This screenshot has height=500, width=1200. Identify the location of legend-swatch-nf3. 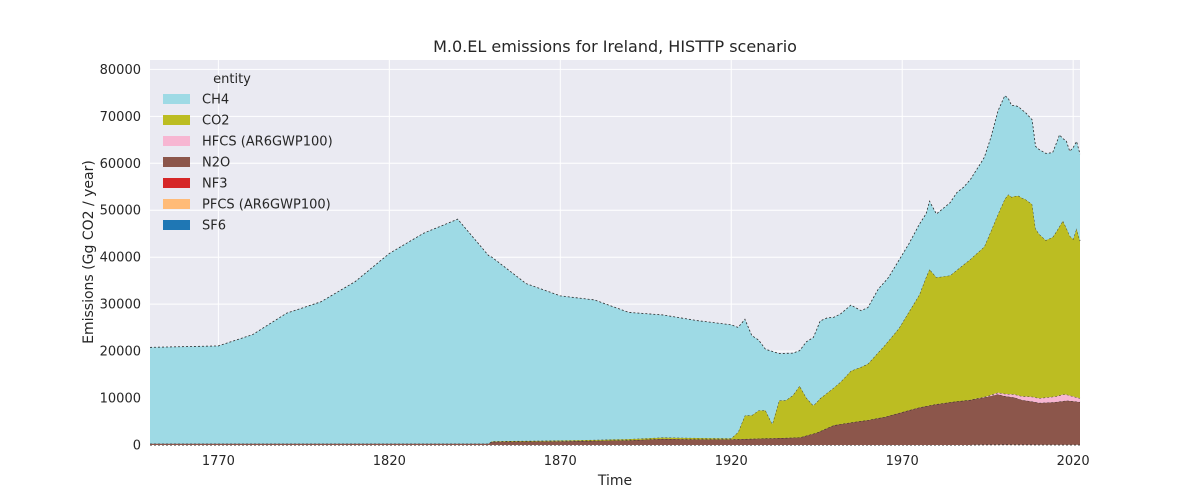
(176, 183).